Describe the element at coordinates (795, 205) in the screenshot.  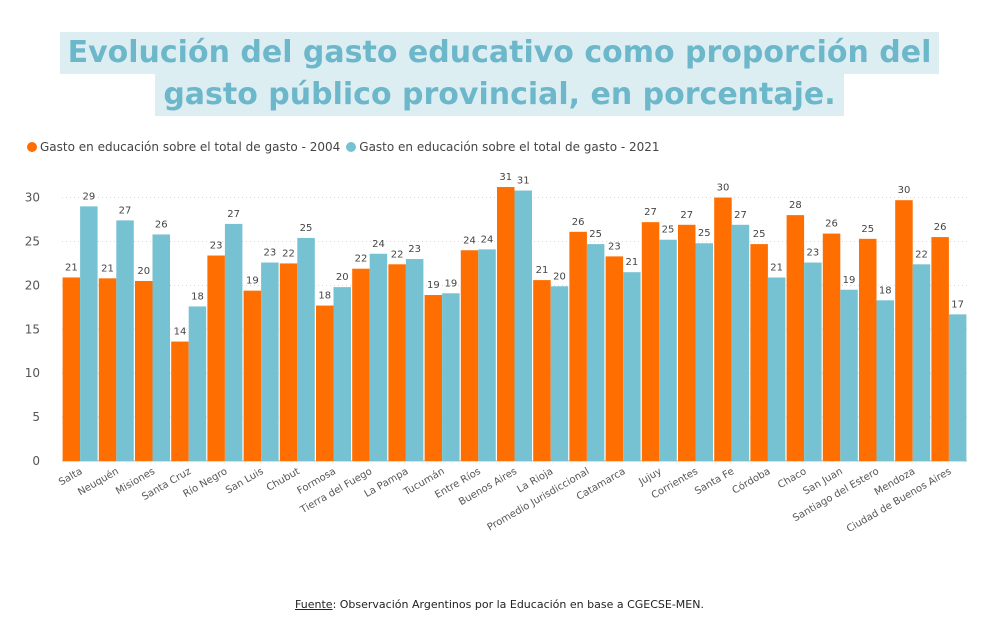
I see `data-label: 28` at that location.